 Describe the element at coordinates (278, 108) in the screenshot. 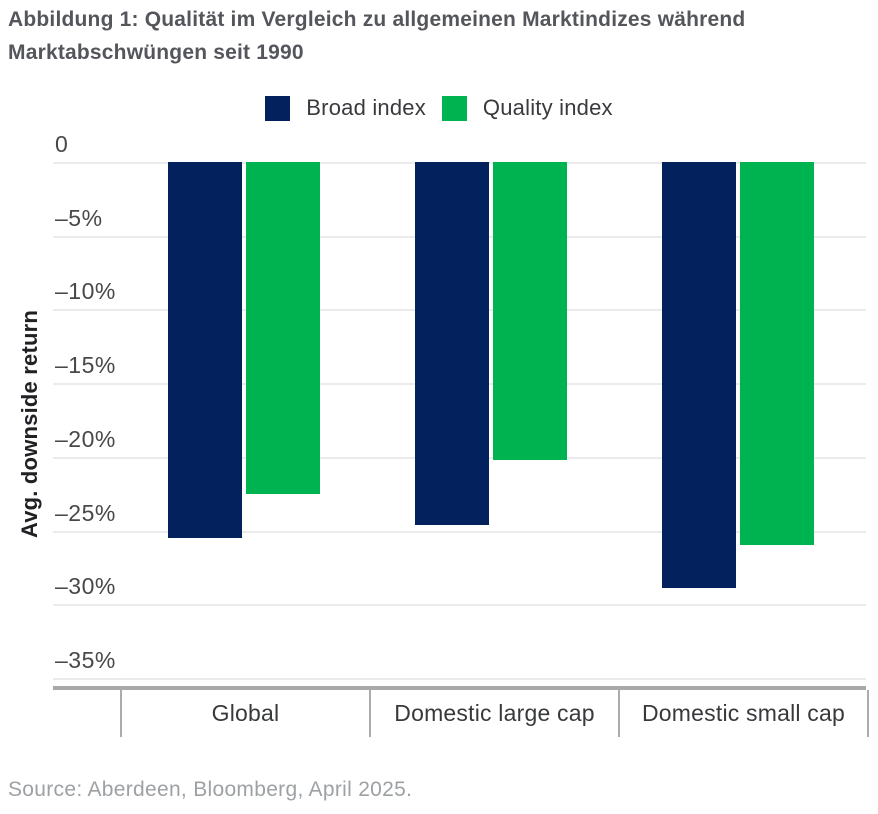

I see `broad-index-swatch-icon` at that location.